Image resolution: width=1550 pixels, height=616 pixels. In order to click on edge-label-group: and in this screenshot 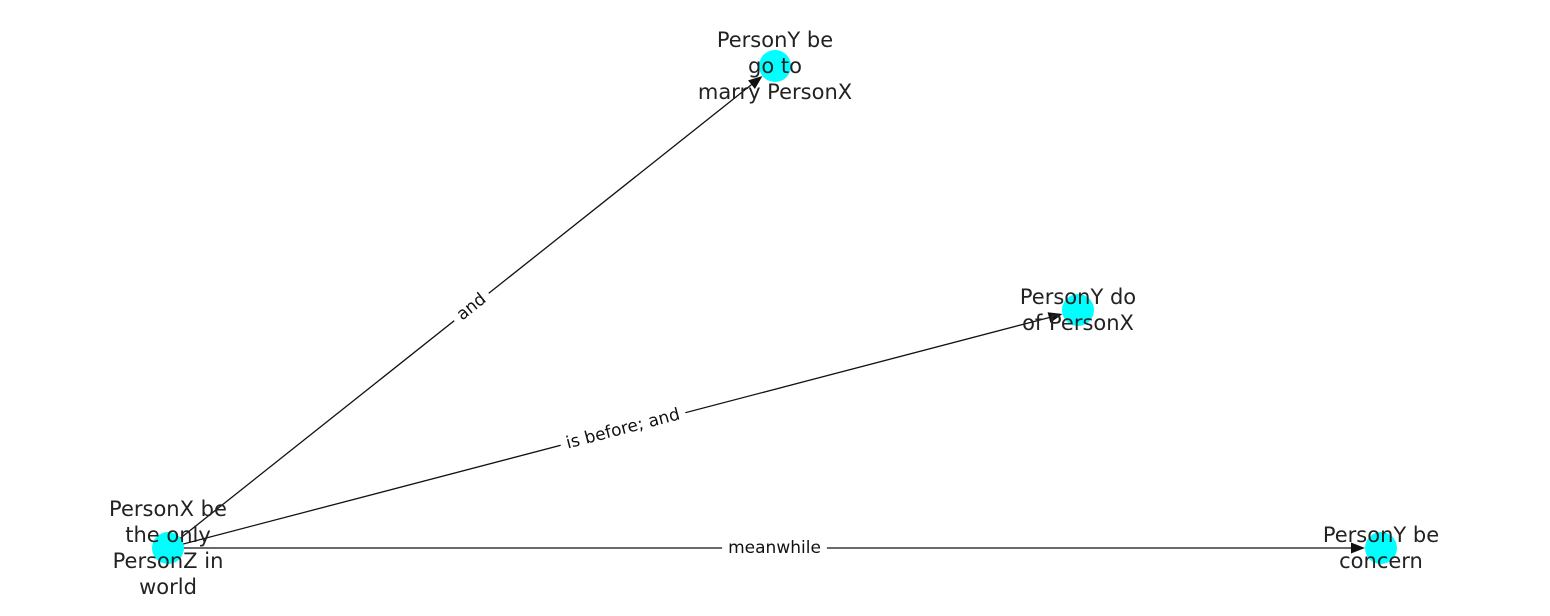, I will do `click(471, 307)`.